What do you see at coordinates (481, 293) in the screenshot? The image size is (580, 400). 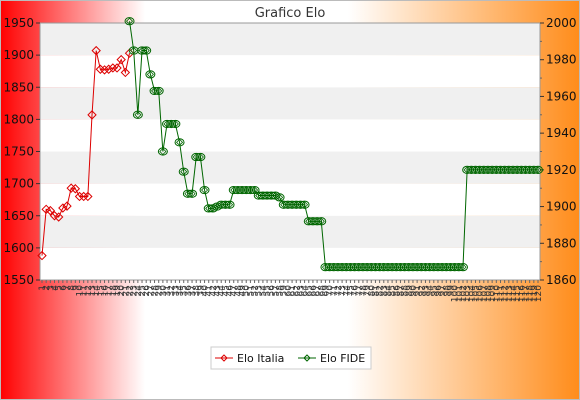 I see `x-tick-label: 106` at bounding box center [481, 293].